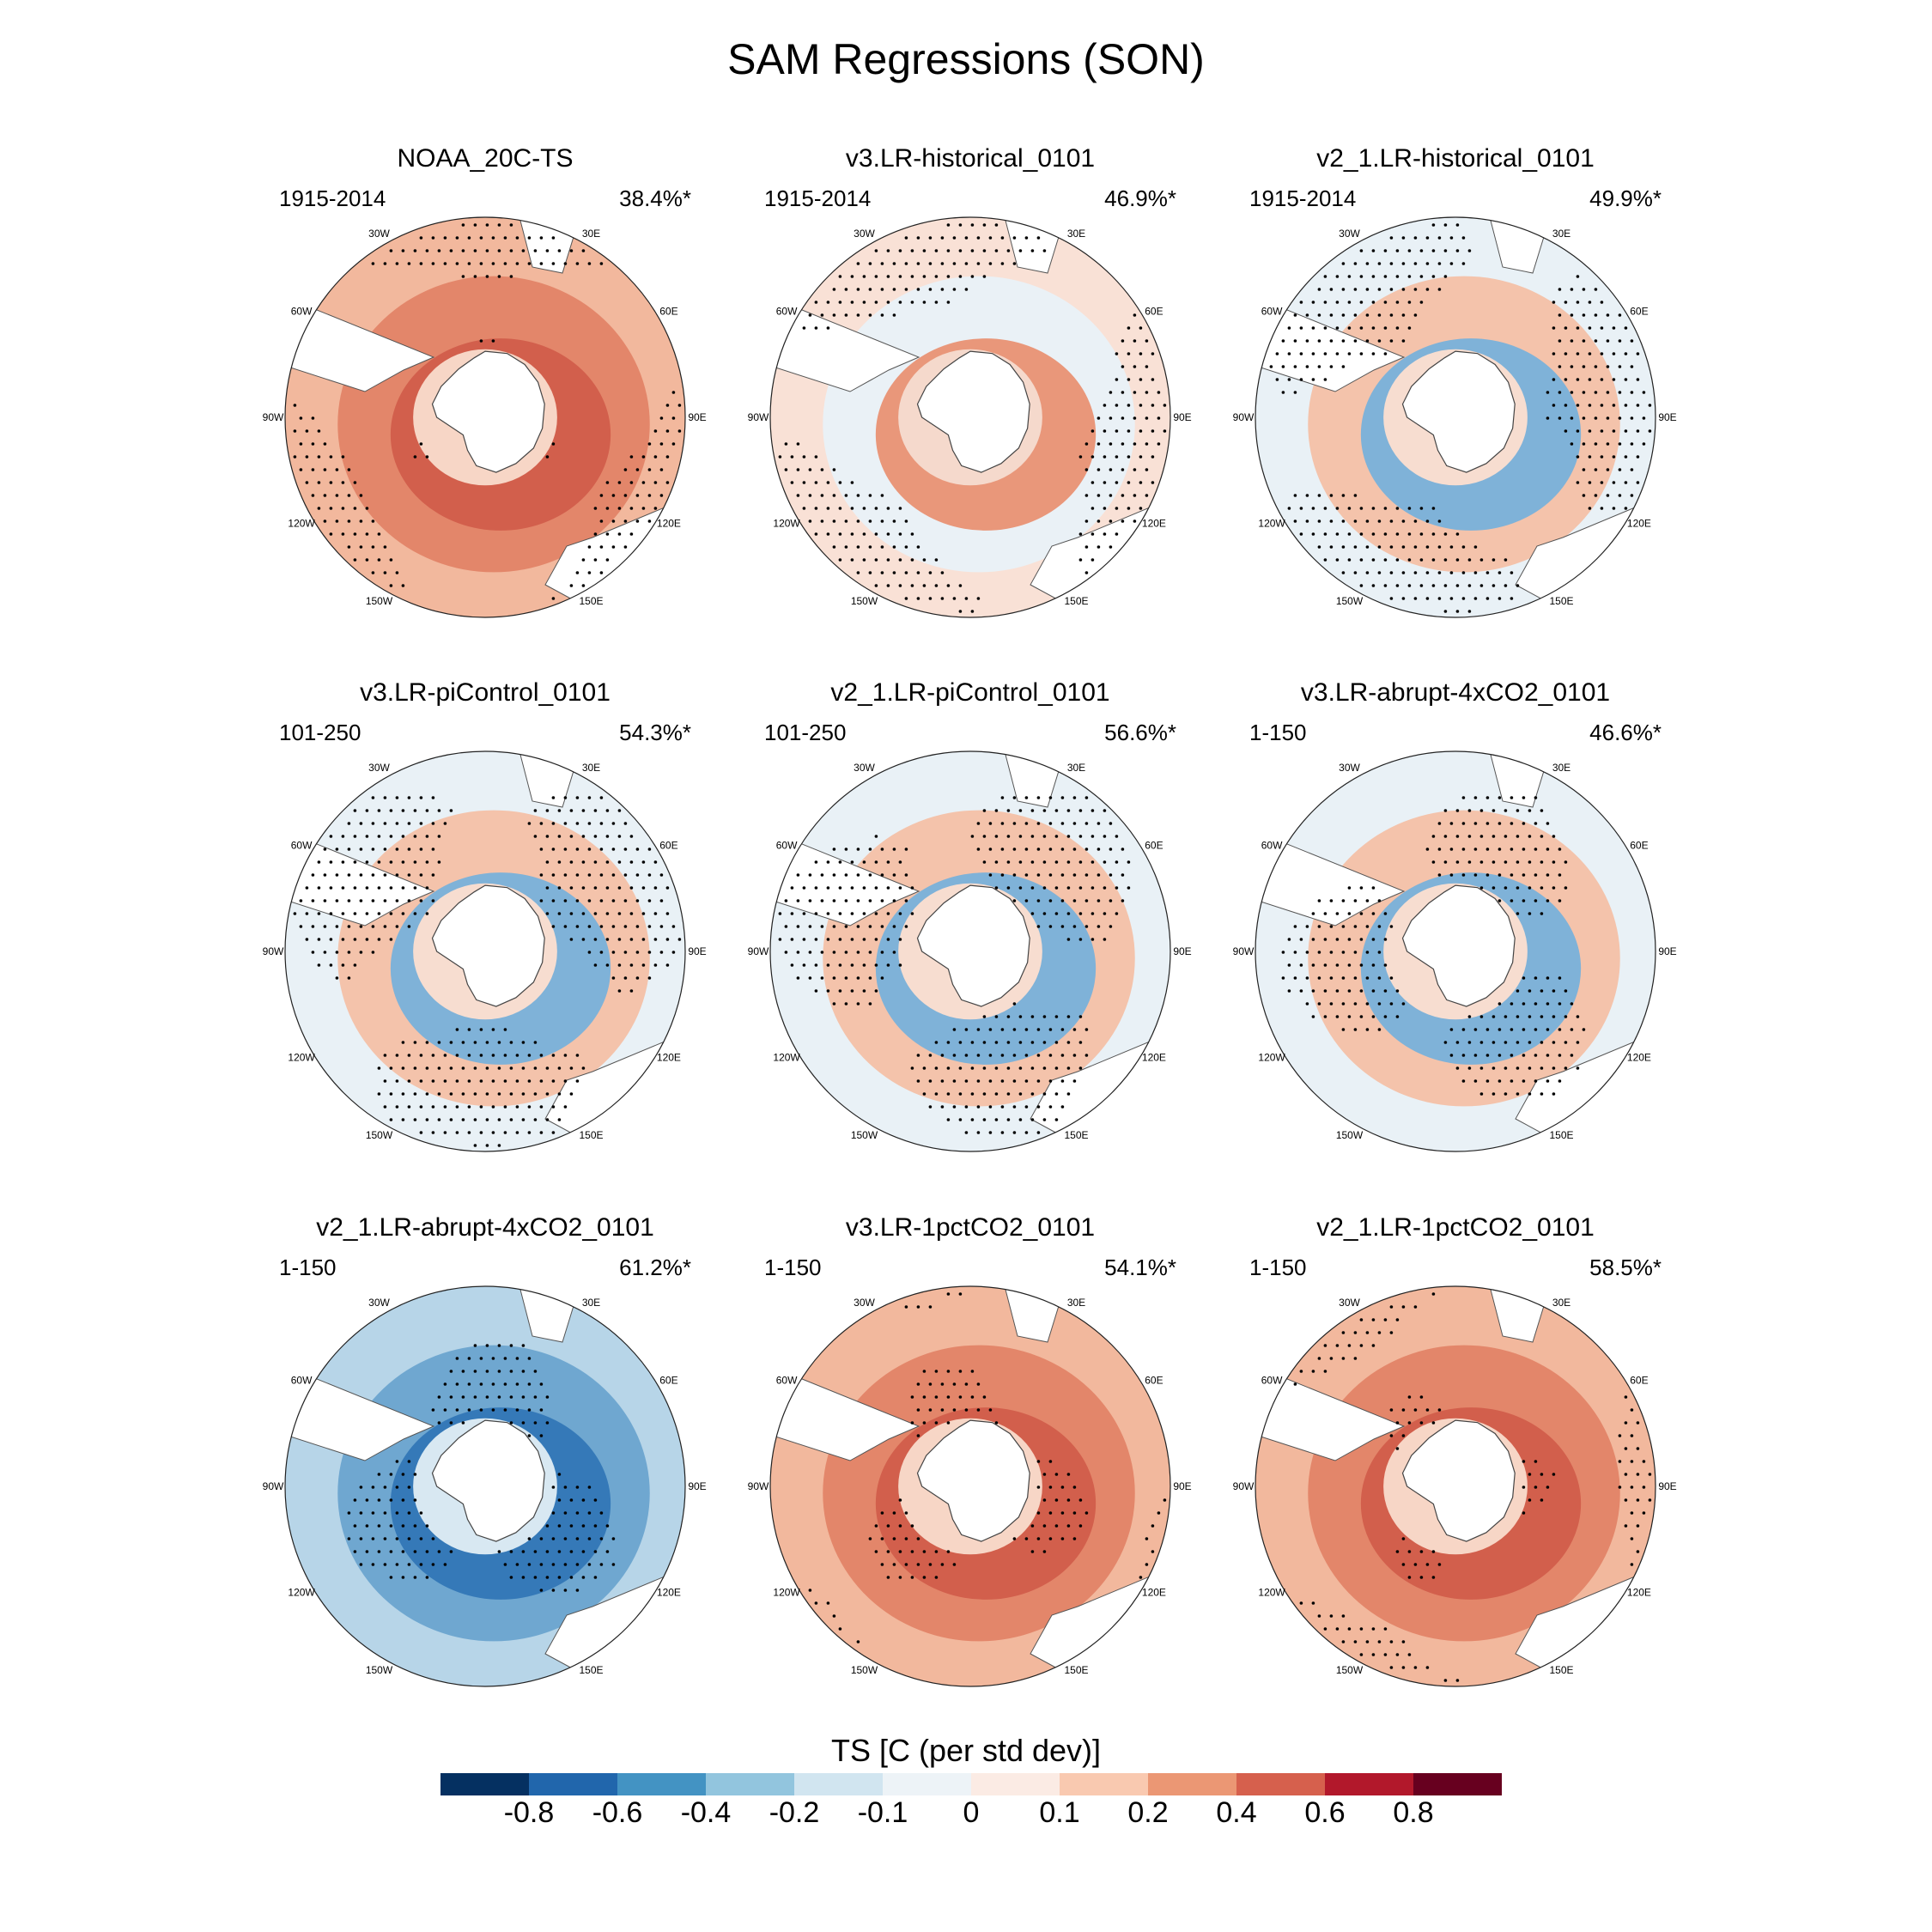  I want to click on panel-variance-explained: 46.9%*, so click(1140, 198).